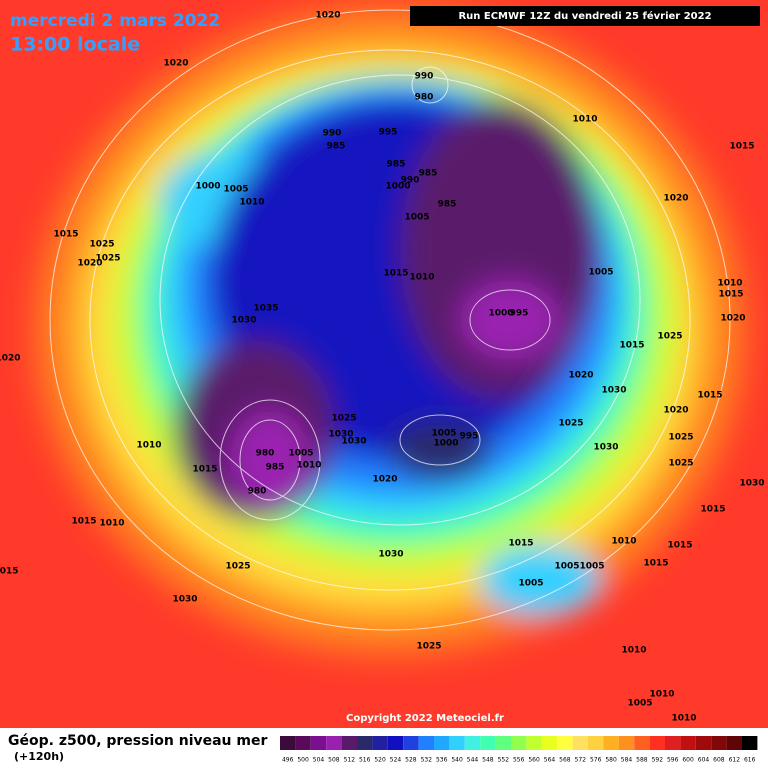 This screenshot has width=768, height=772. What do you see at coordinates (397, 187) in the screenshot?
I see `isobar-label: 1000` at bounding box center [397, 187].